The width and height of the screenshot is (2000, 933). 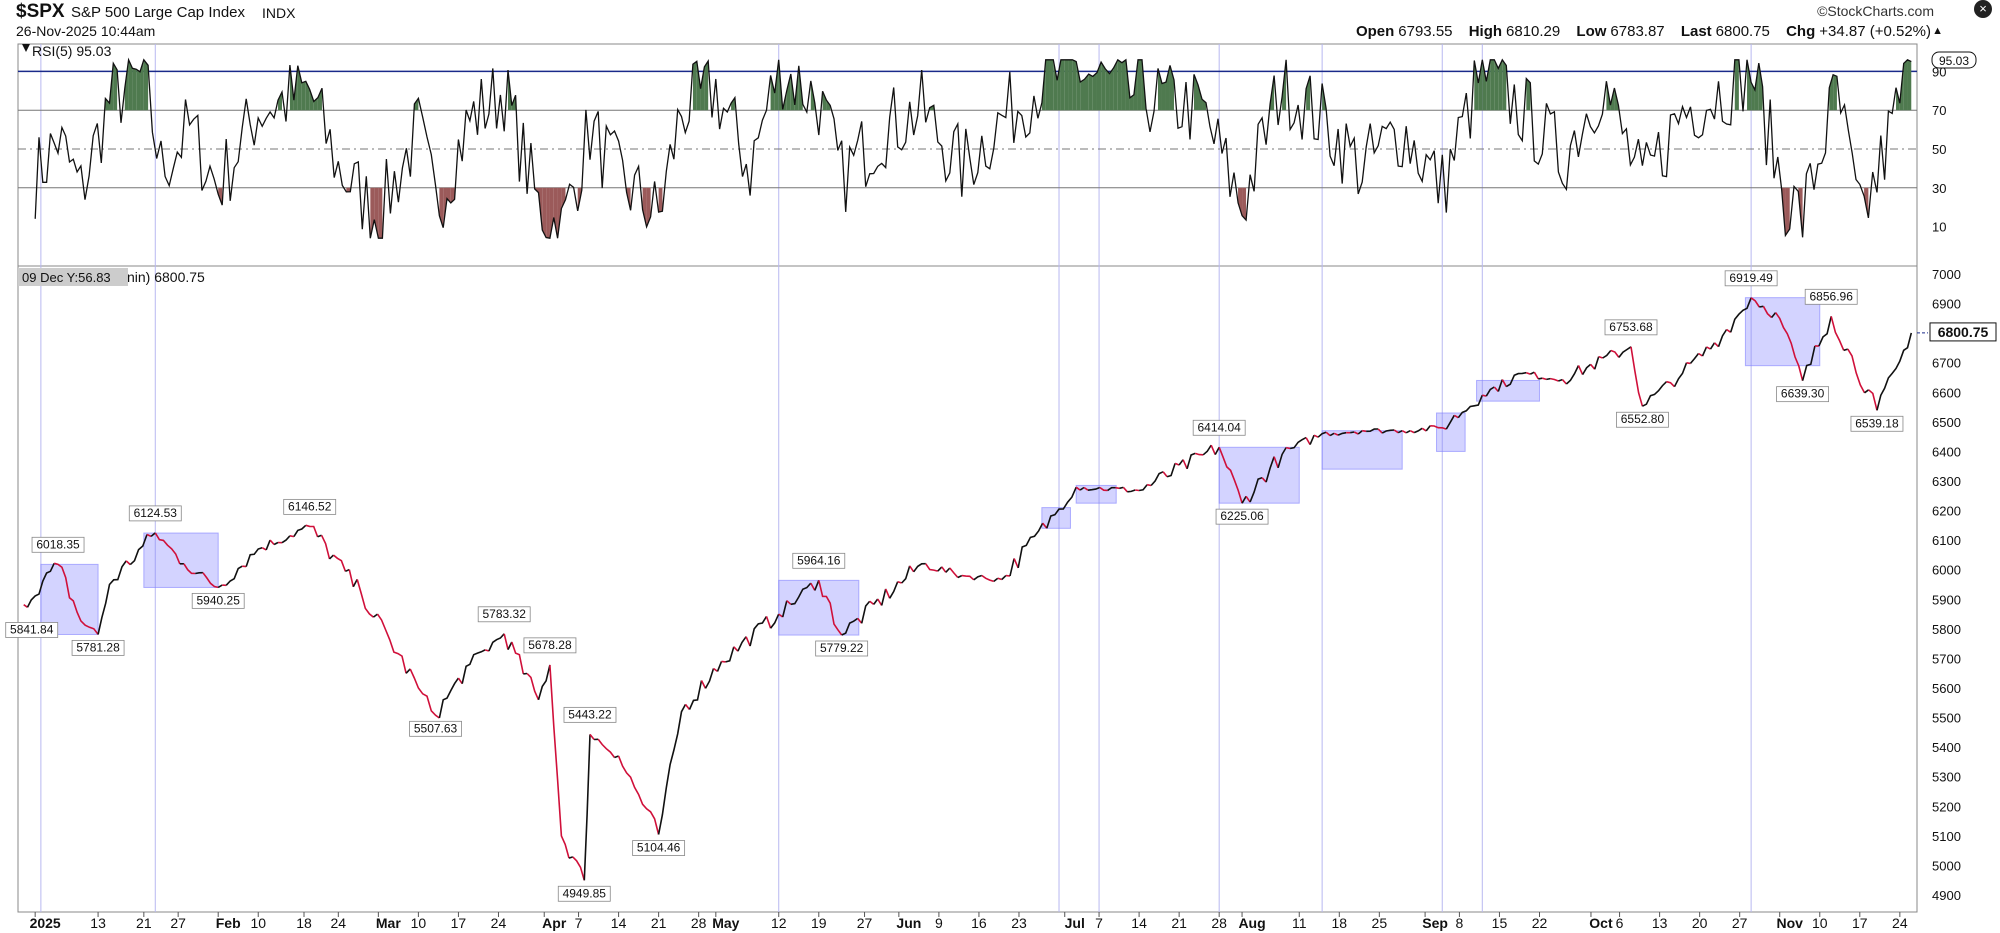 I want to click on close-icon: ×, so click(x=1983, y=9).